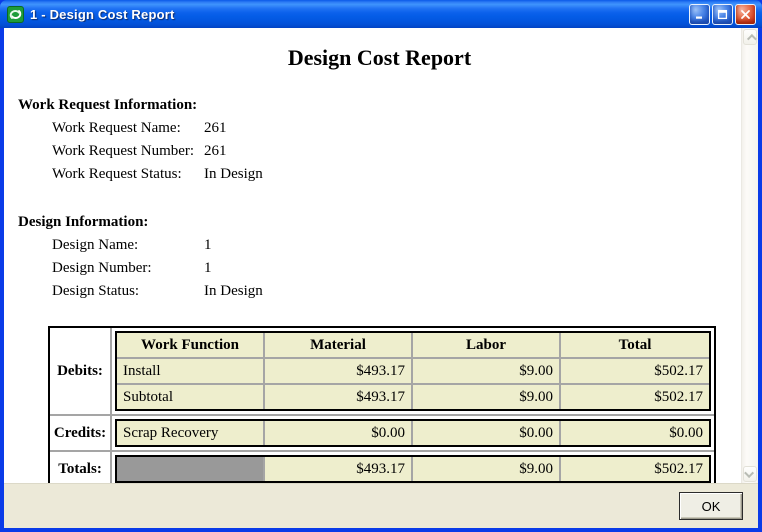  What do you see at coordinates (379, 291) in the screenshot?
I see `info-row: Design Status: In Design` at bounding box center [379, 291].